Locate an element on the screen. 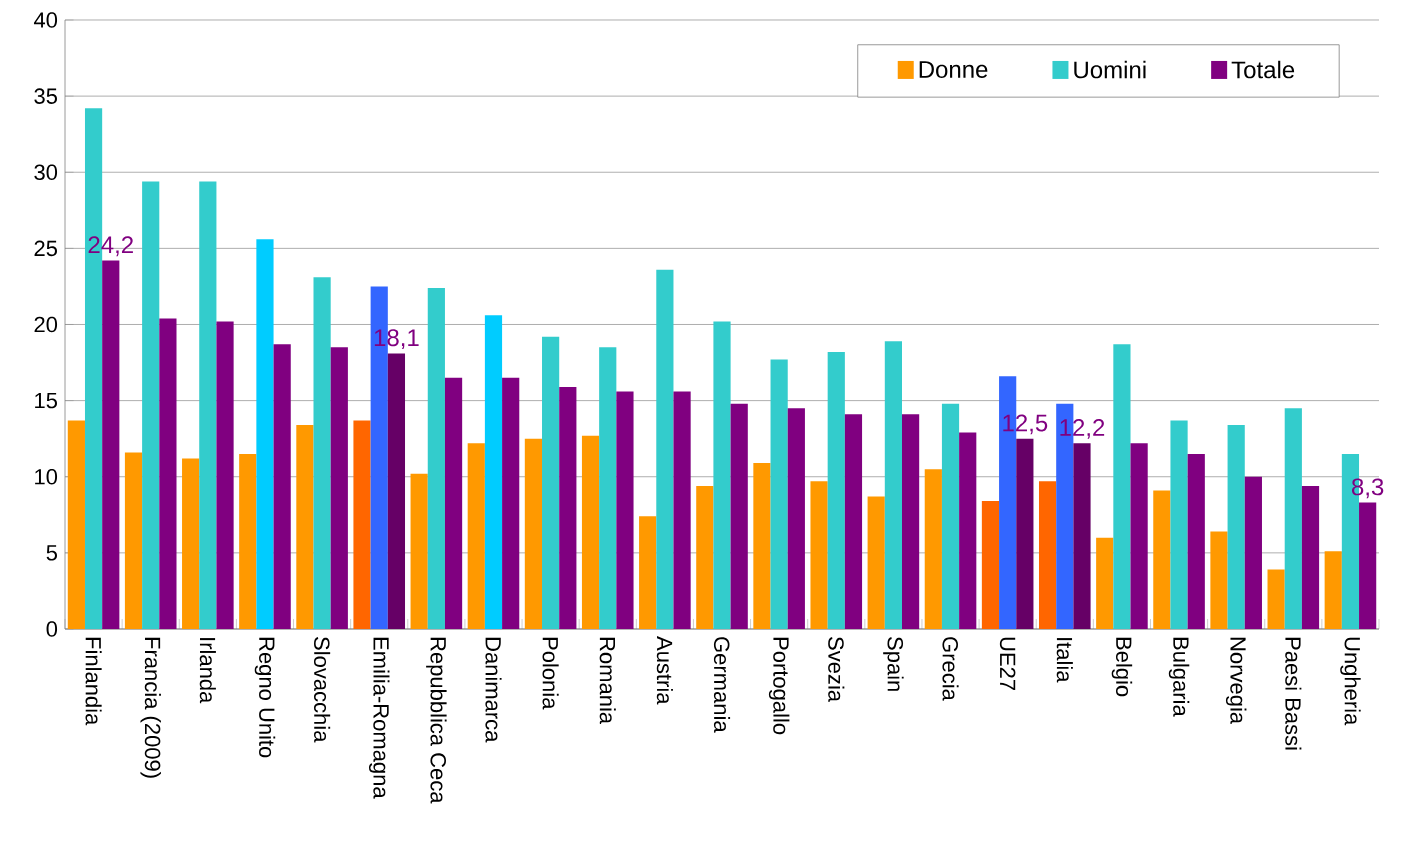 This screenshot has height=856, width=1404. y-tick-label: 40 is located at coordinates (45, 20).